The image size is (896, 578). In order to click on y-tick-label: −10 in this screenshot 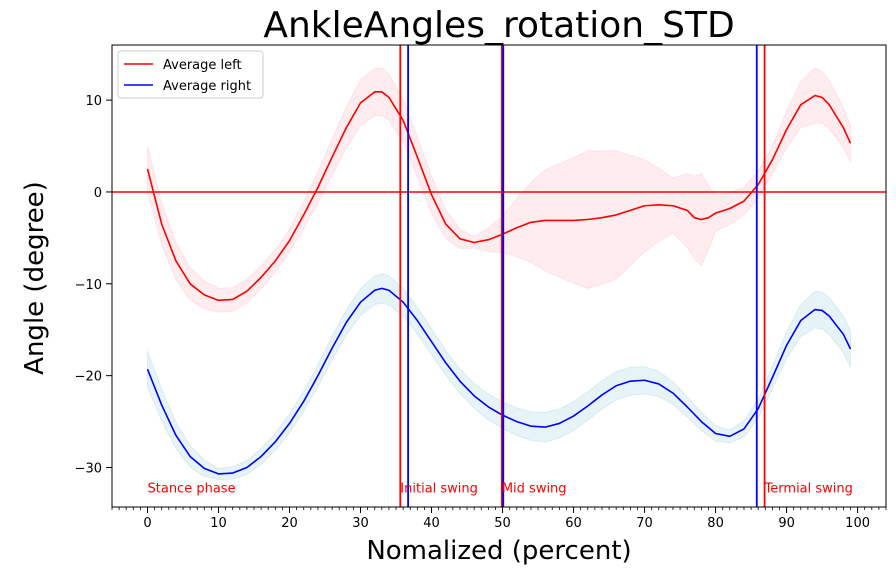, I will do `click(88, 285)`.